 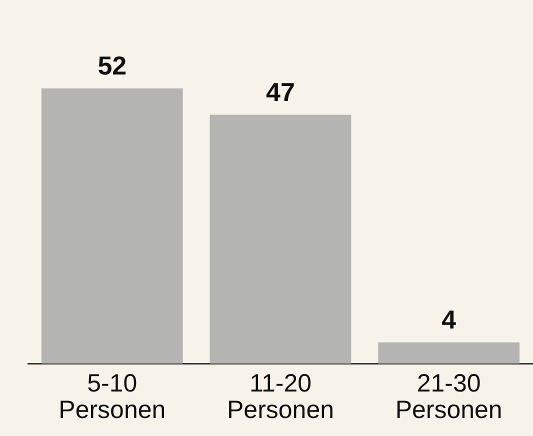 I want to click on x-tick-label: 11-20 Personen, so click(x=280, y=397).